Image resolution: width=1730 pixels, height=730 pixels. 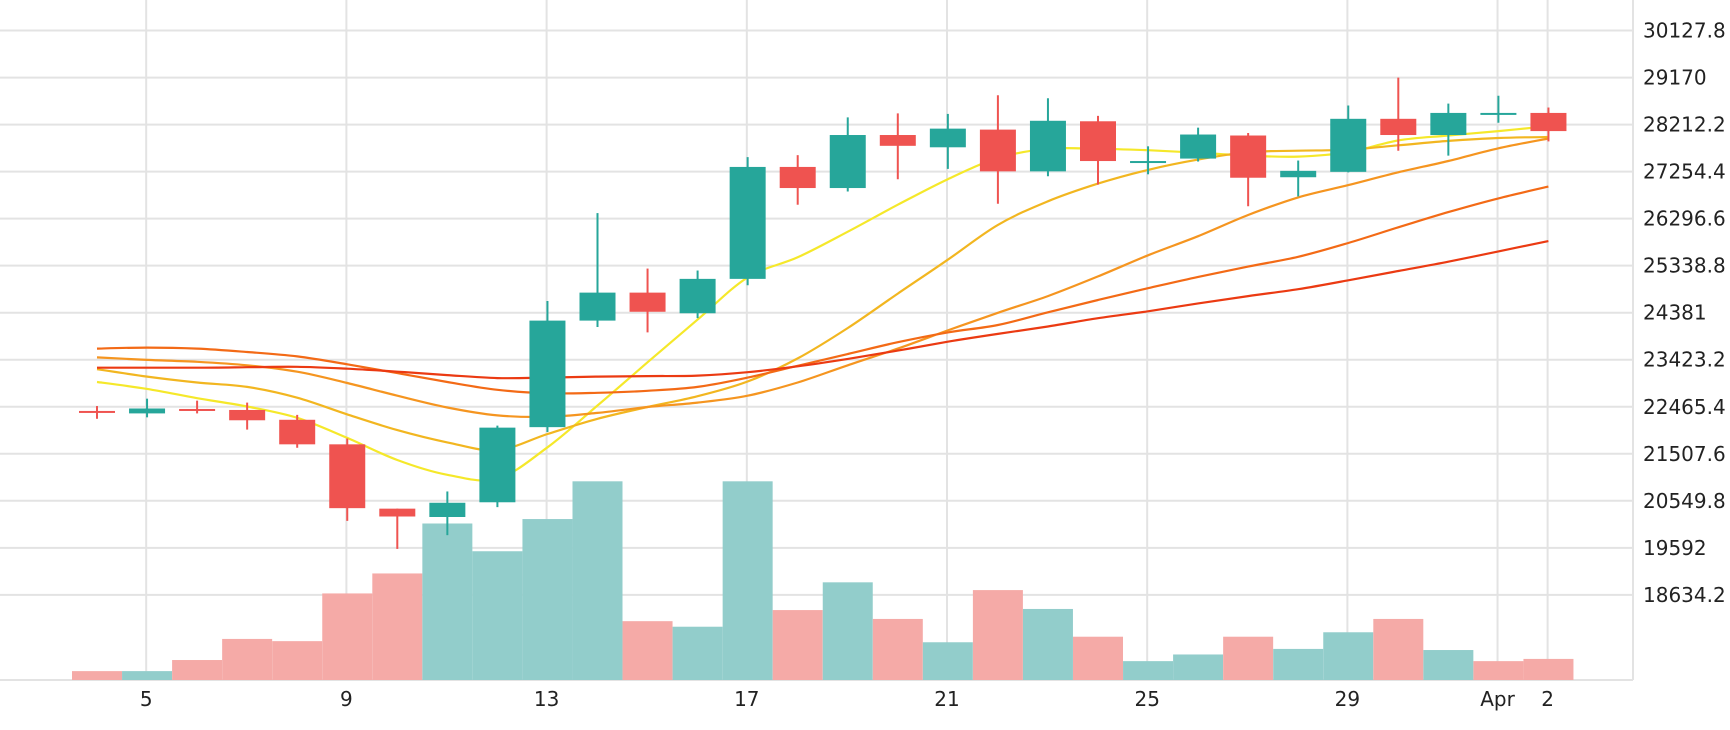 I want to click on y-tick-label: 25338.8, so click(x=1684, y=266).